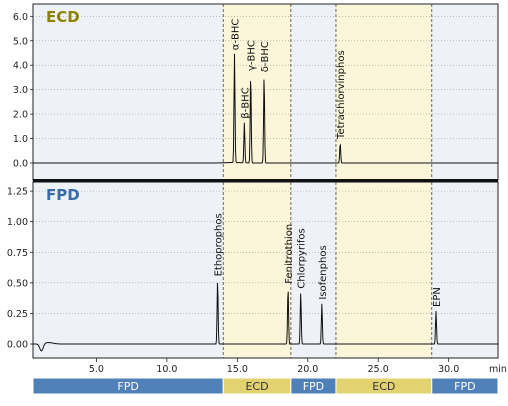 The image size is (508, 406). Describe the element at coordinates (166, 369) in the screenshot. I see `x-tick-label-1: 10.0` at that location.